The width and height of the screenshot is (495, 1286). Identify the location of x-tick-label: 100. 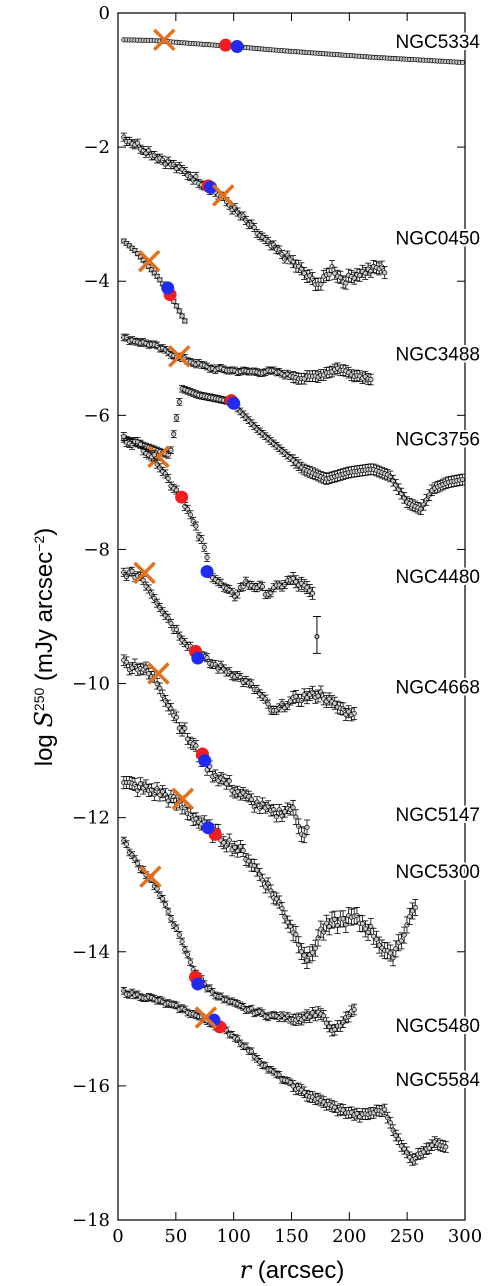
(233, 1236).